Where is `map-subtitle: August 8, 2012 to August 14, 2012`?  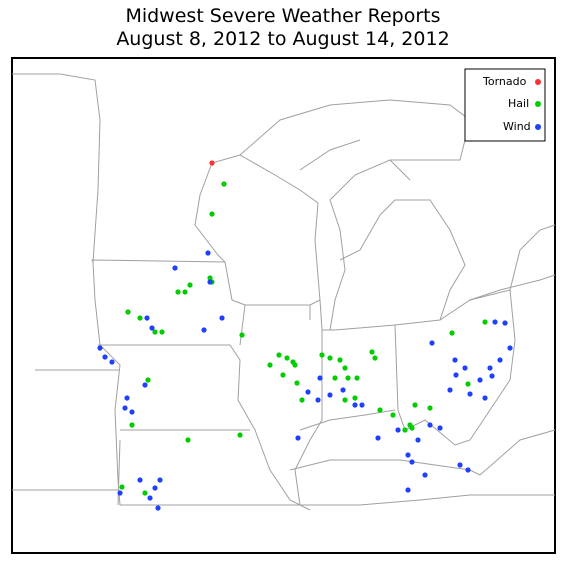
map-subtitle: August 8, 2012 to August 14, 2012 is located at coordinates (282, 39).